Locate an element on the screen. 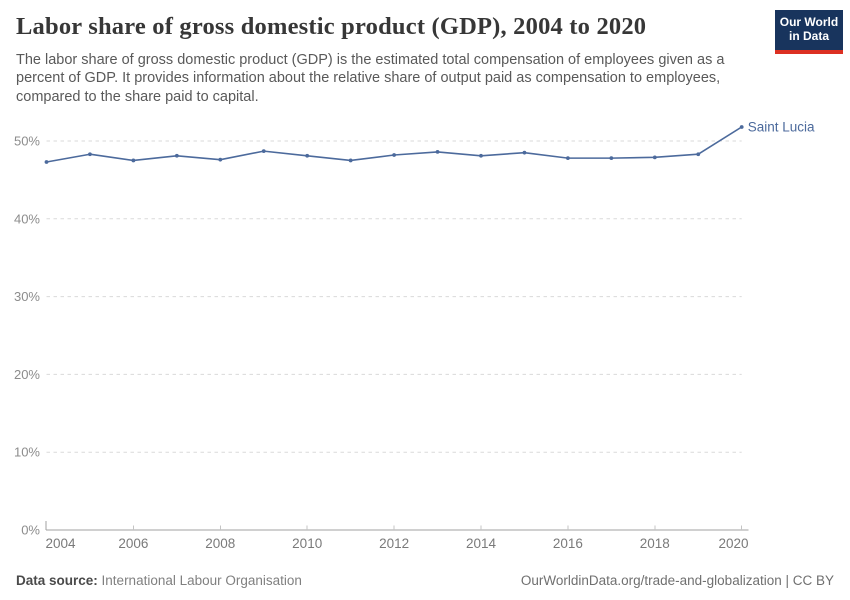  x-axis-labels: 2004 2006 2008 2010 2012 2014 2016 2018 2020 is located at coordinates (397, 543).